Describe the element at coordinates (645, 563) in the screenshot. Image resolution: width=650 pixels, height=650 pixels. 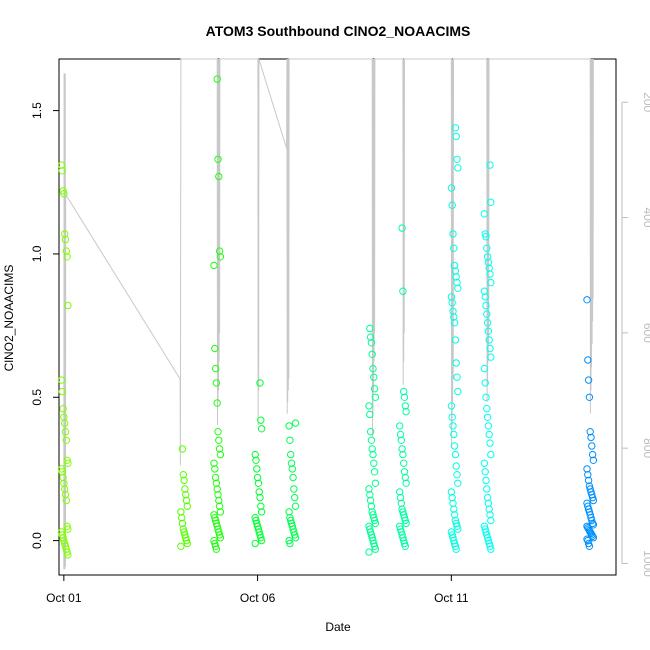
I see `y2-tick-label: 1000` at that location.